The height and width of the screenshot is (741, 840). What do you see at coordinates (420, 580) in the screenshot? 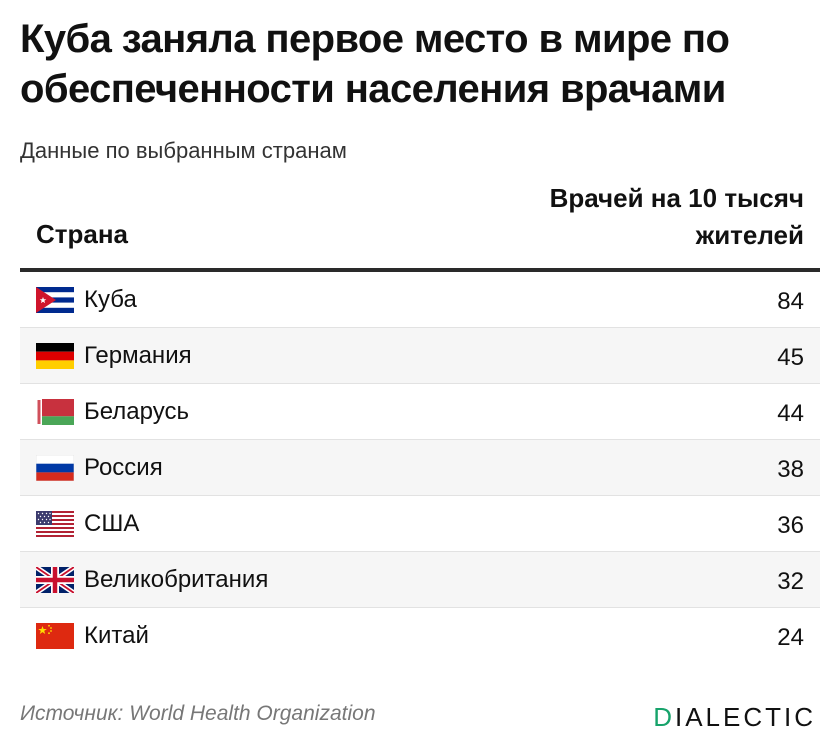
I see `table-row: Великобритания 32` at bounding box center [420, 580].